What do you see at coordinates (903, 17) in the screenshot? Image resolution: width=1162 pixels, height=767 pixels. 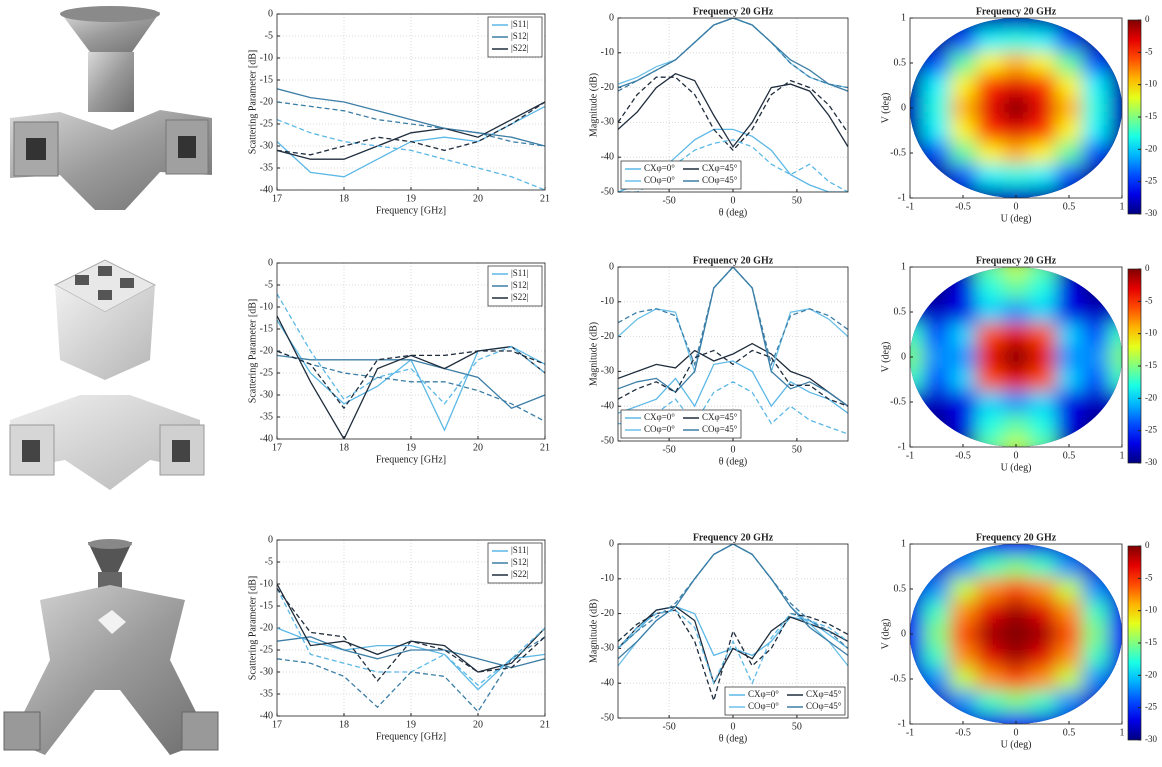 I see `y-tick-label: 1` at bounding box center [903, 17].